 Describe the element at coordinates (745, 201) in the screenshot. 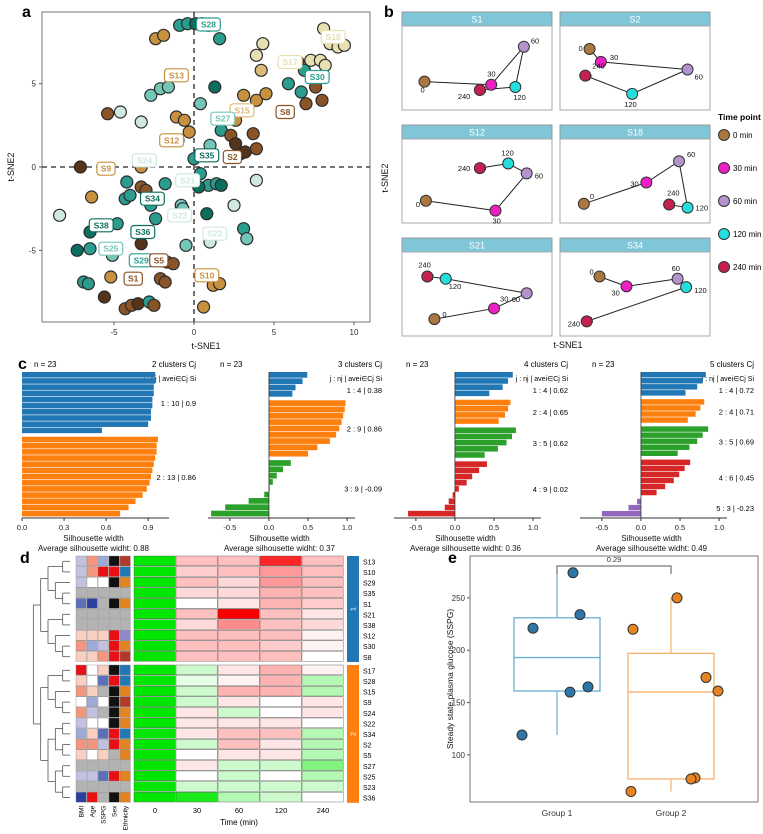

I see `legend-label: 60 min` at that location.